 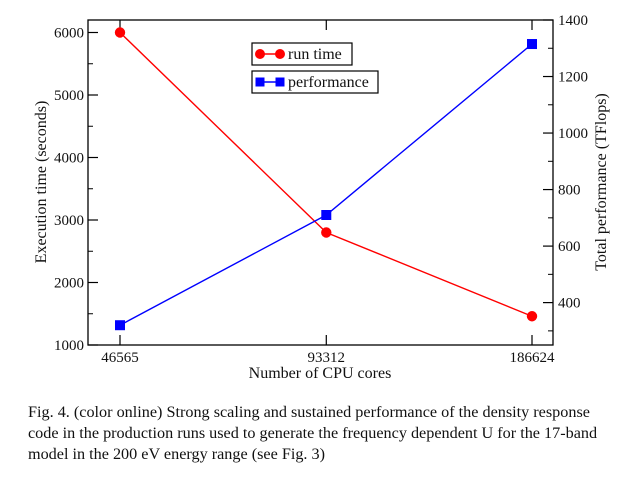 What do you see at coordinates (69, 221) in the screenshot?
I see `left-tick-label: 3000` at bounding box center [69, 221].